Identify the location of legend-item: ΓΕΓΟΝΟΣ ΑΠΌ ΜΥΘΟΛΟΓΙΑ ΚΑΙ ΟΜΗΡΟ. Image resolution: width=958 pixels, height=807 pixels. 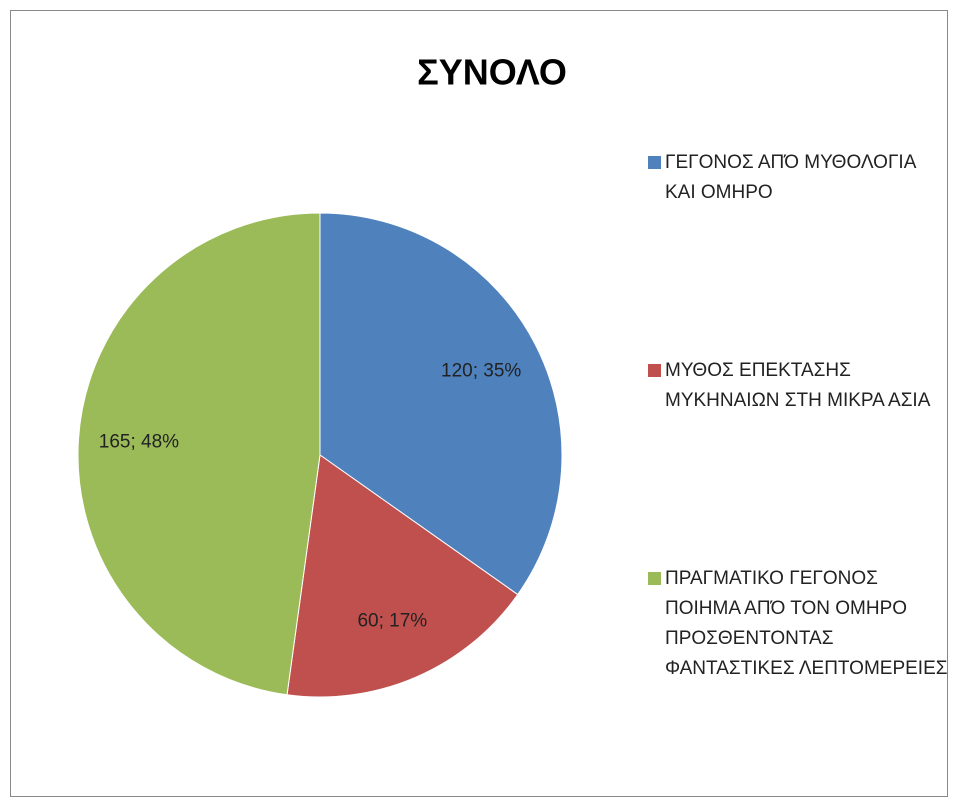
(798, 178).